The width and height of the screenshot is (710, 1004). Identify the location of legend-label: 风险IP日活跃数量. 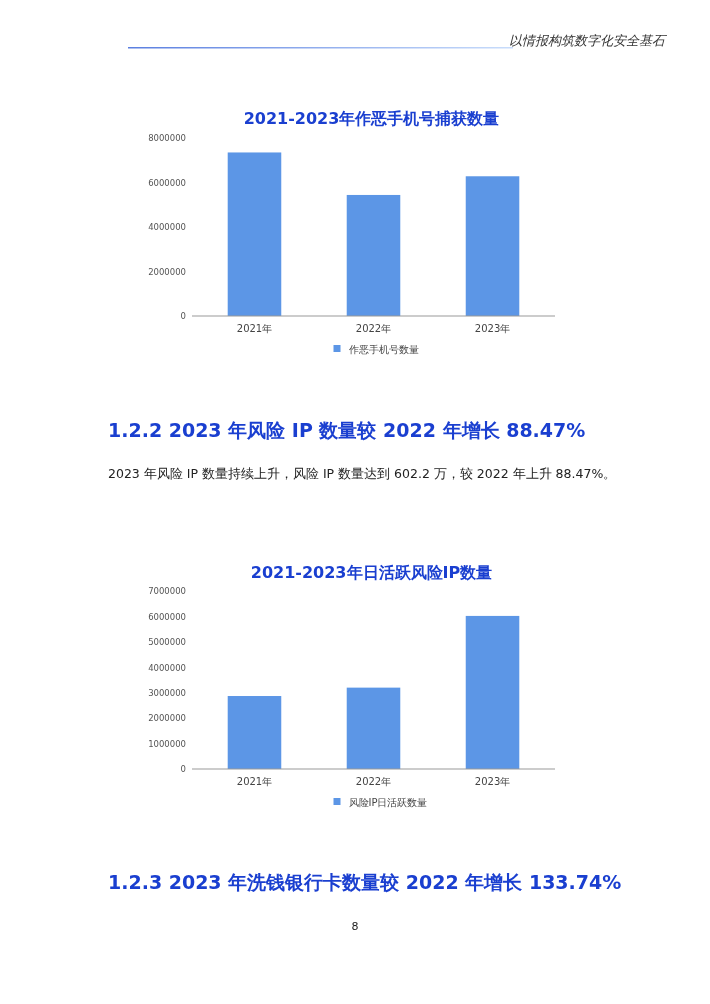
(388, 802).